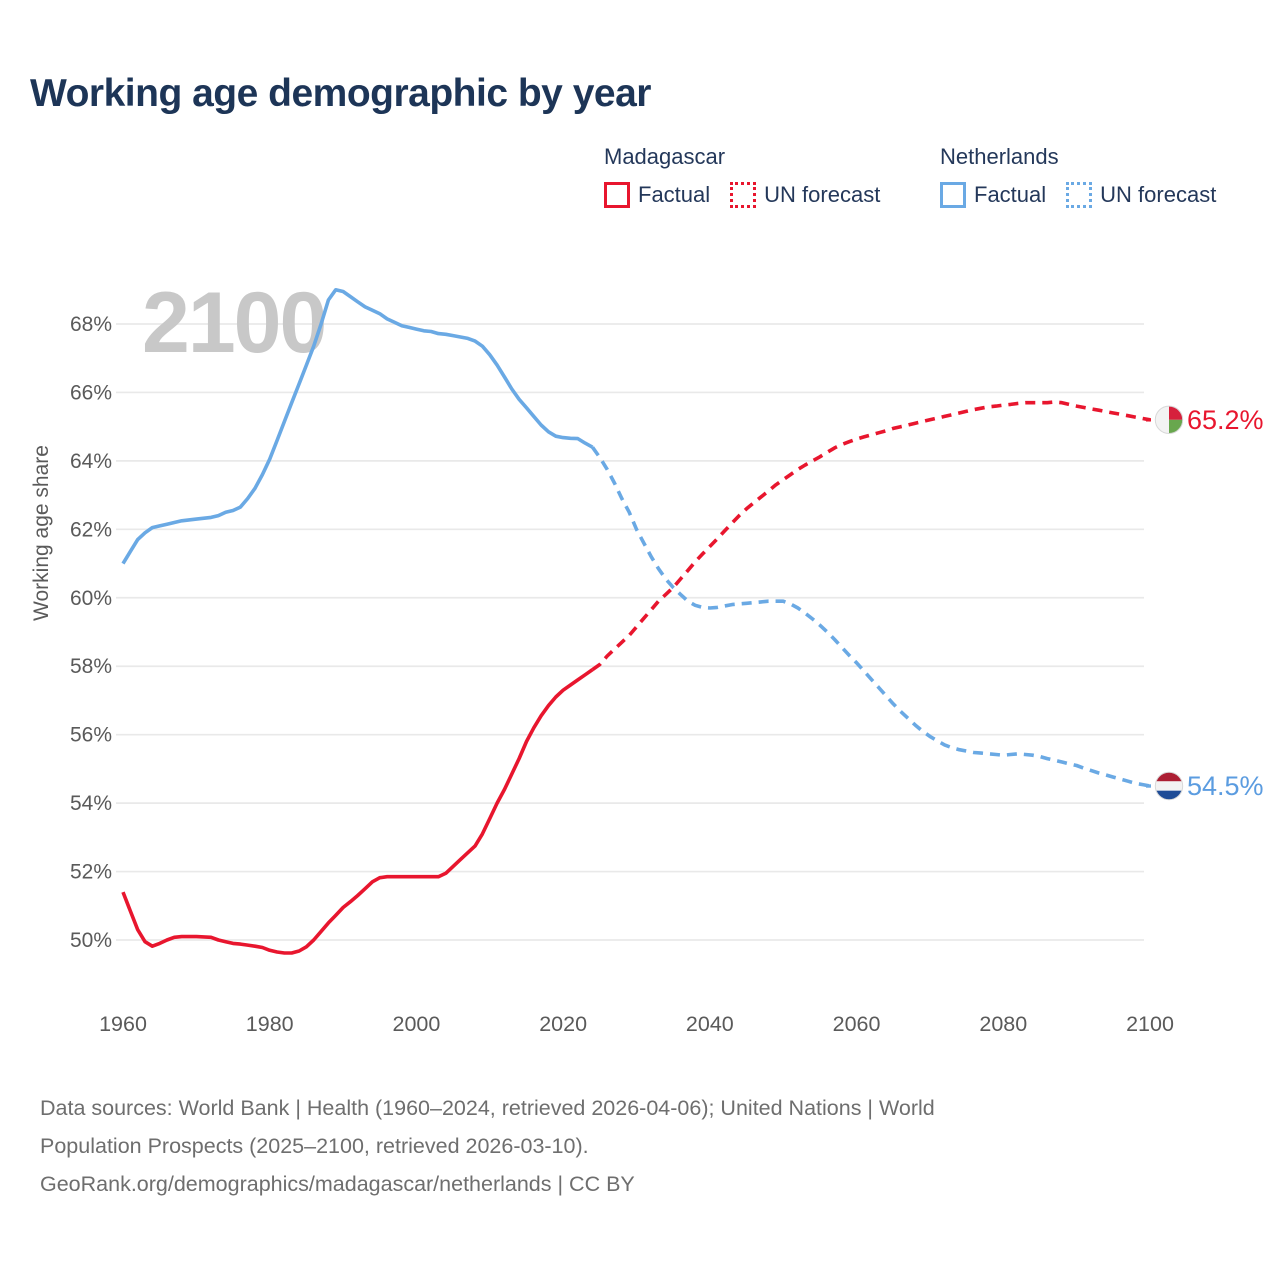 This screenshot has width=1280, height=1280. Describe the element at coordinates (710, 1024) in the screenshot. I see `x-tick-label: 2040` at that location.